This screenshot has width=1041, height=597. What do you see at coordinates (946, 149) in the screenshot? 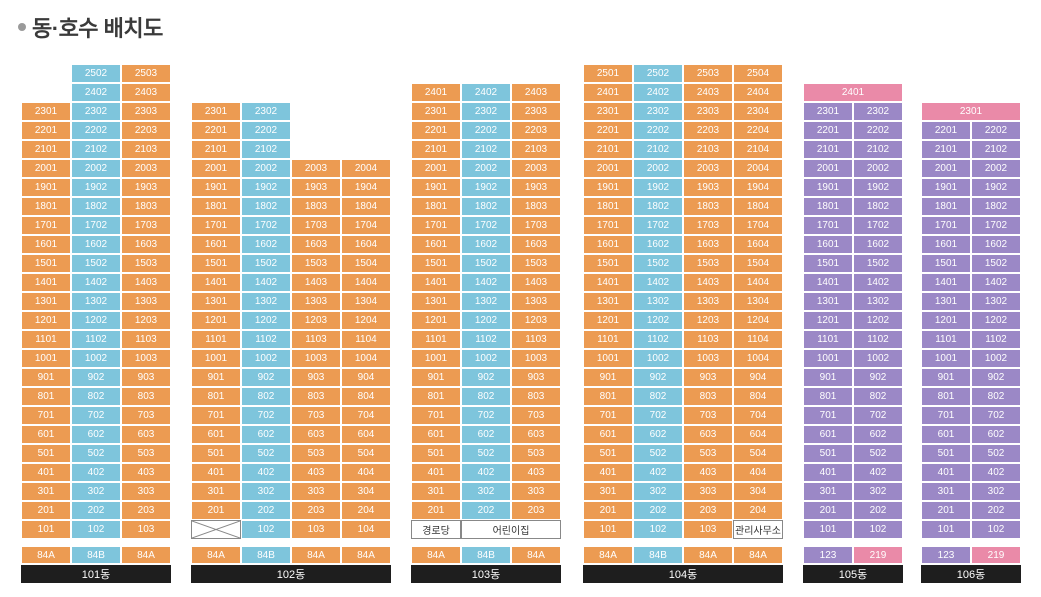
I see `unit-cell: 2101` at bounding box center [946, 149].